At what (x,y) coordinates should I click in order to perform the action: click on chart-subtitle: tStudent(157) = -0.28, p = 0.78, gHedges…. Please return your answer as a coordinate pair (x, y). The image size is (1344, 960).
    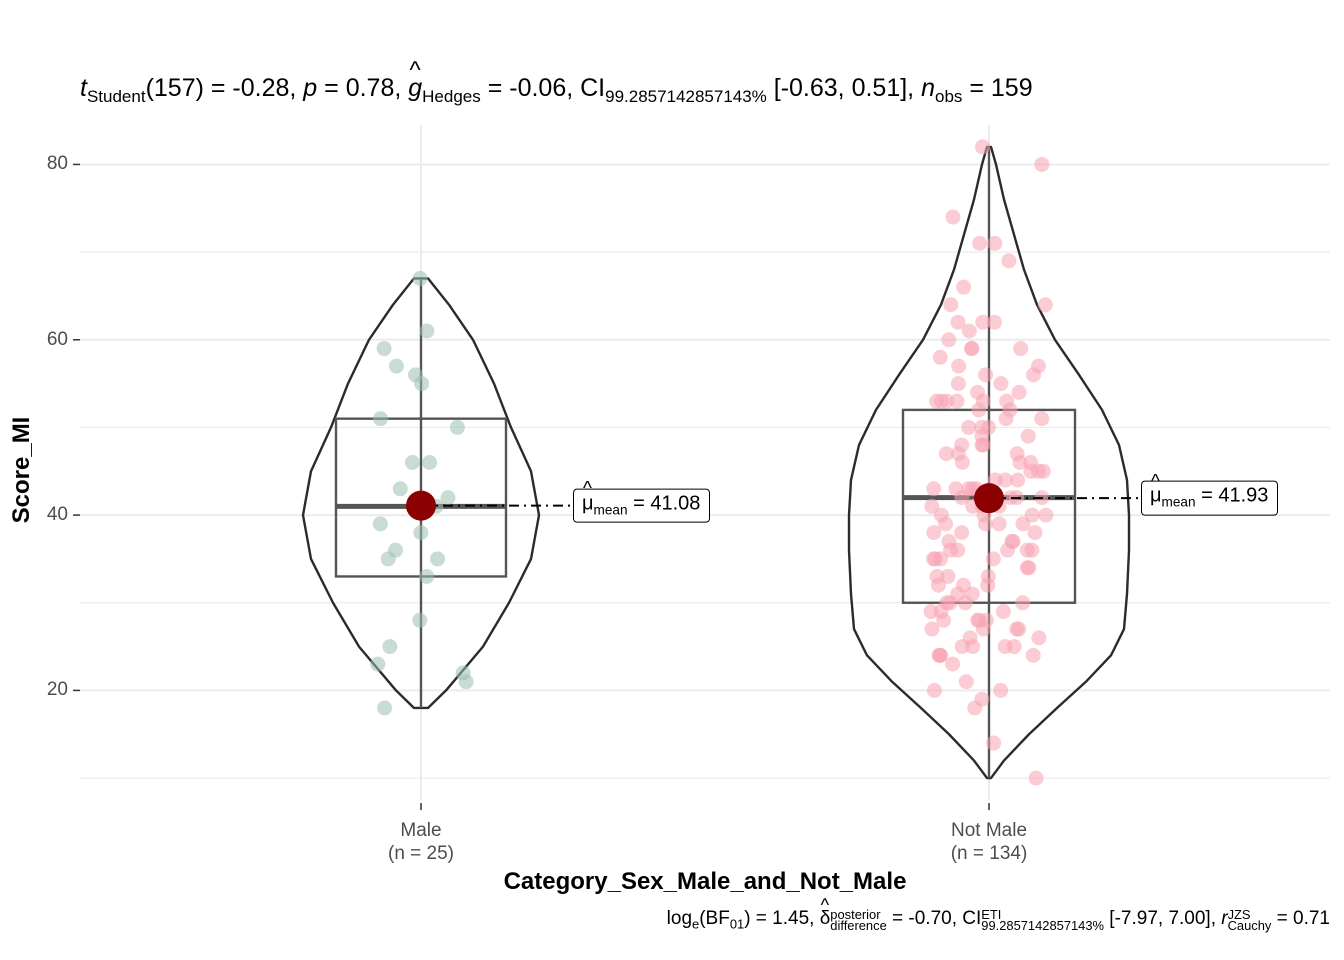
    Looking at the image, I should click on (556, 82).